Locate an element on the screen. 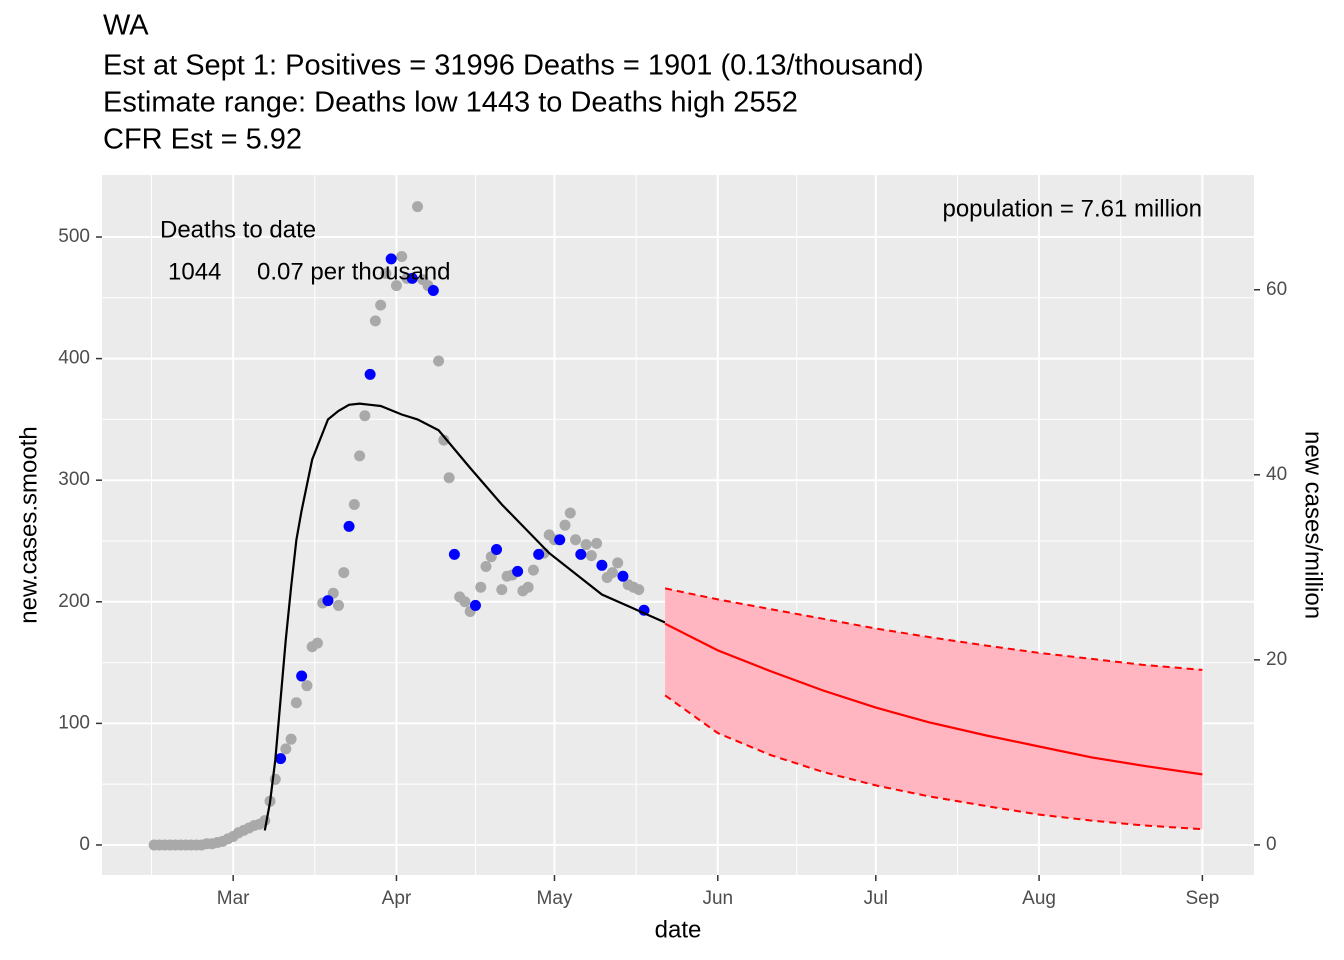 Image resolution: width=1344 pixels, height=960 pixels. chart-title: WA is located at coordinates (126, 26).